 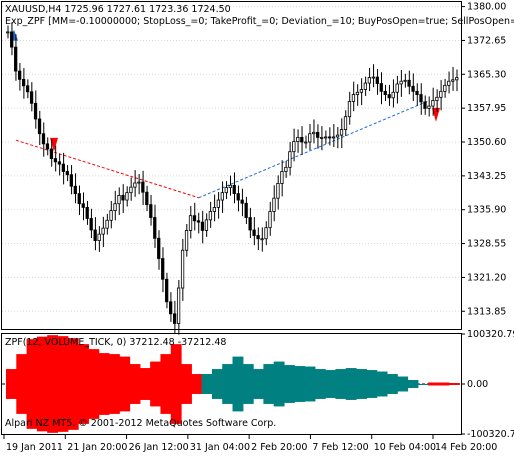 What do you see at coordinates (220, 447) in the screenshot?
I see `time-tick-label: 31 Jan 04:00` at bounding box center [220, 447].